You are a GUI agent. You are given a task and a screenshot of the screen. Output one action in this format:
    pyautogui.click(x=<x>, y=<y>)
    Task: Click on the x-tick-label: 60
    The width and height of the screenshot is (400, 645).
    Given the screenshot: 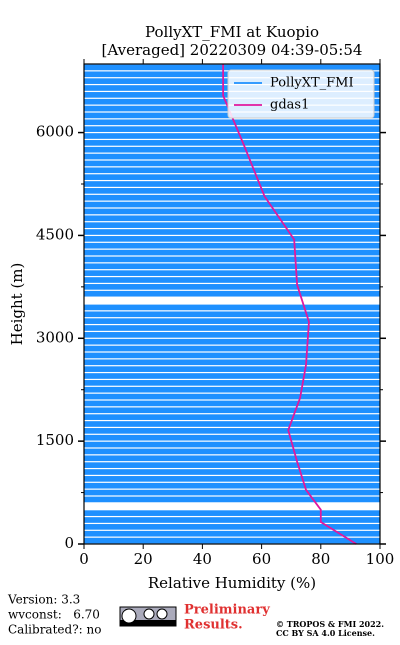 What is the action you would take?
    pyautogui.click(x=261, y=559)
    